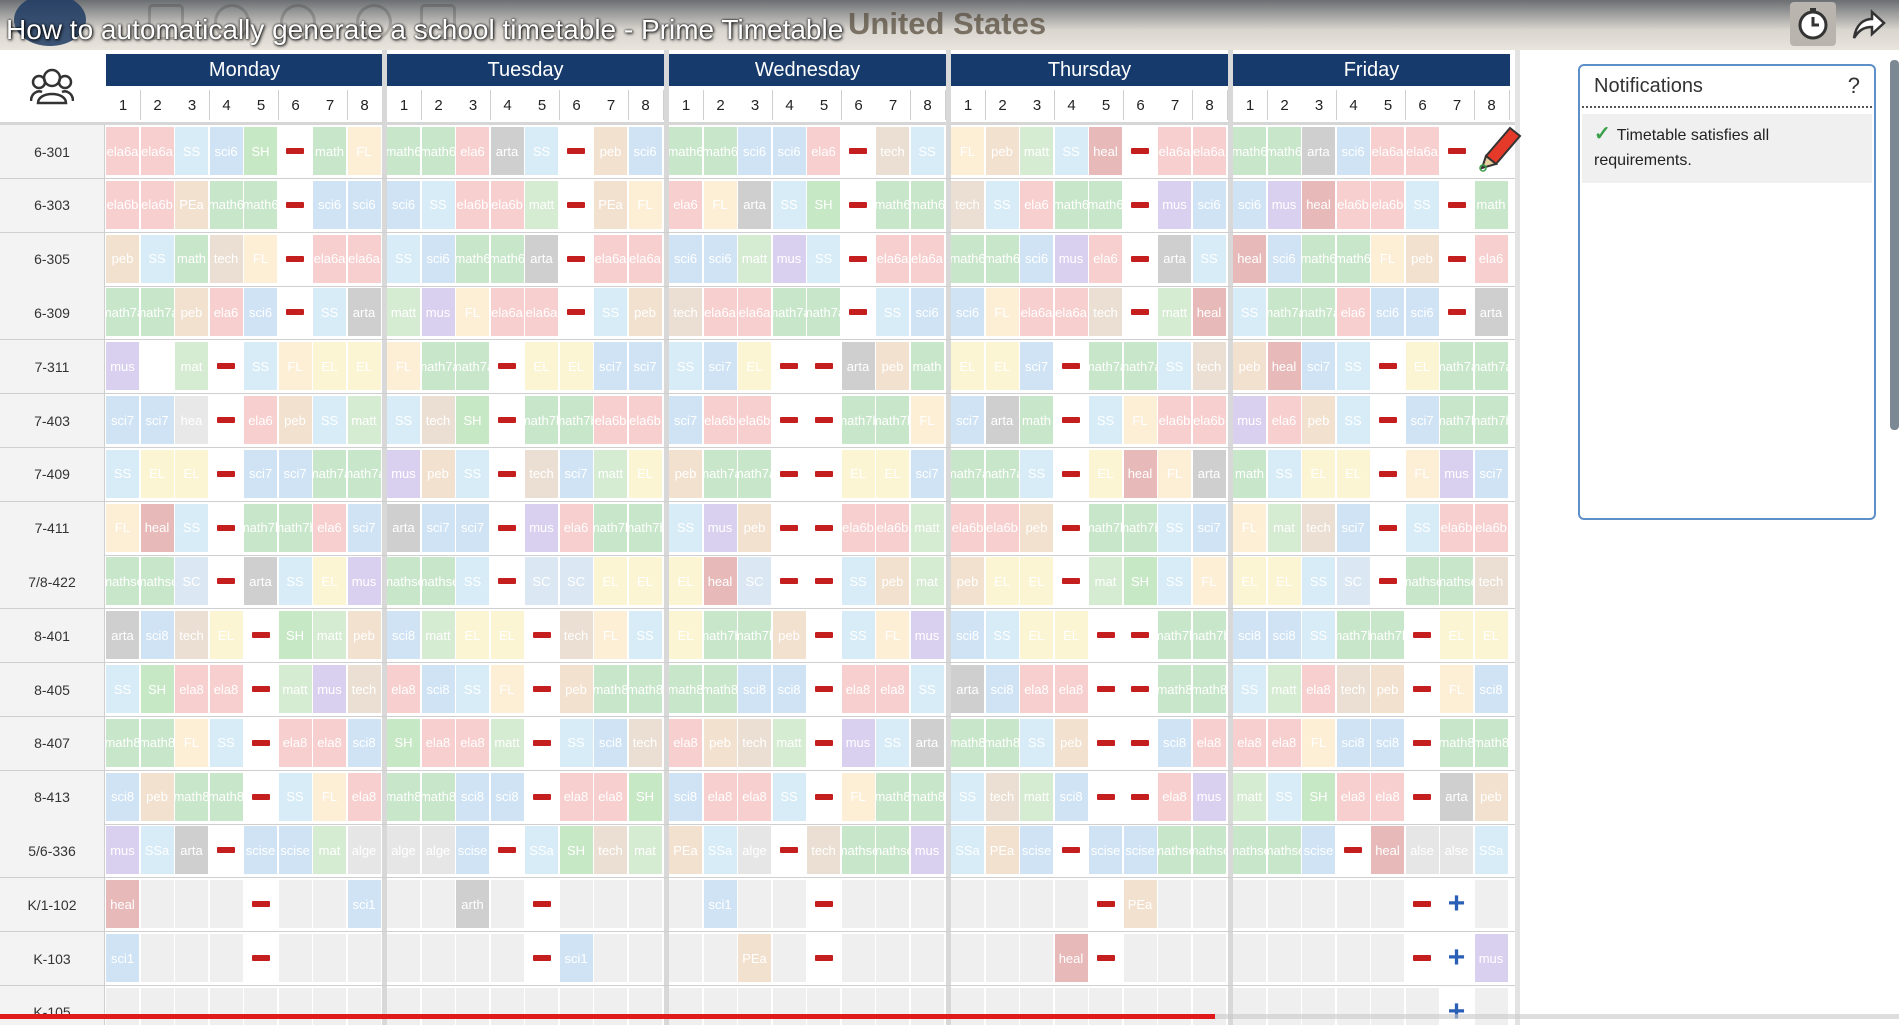  What do you see at coordinates (191, 796) in the screenshot?
I see `lesson-cell: math8` at bounding box center [191, 796].